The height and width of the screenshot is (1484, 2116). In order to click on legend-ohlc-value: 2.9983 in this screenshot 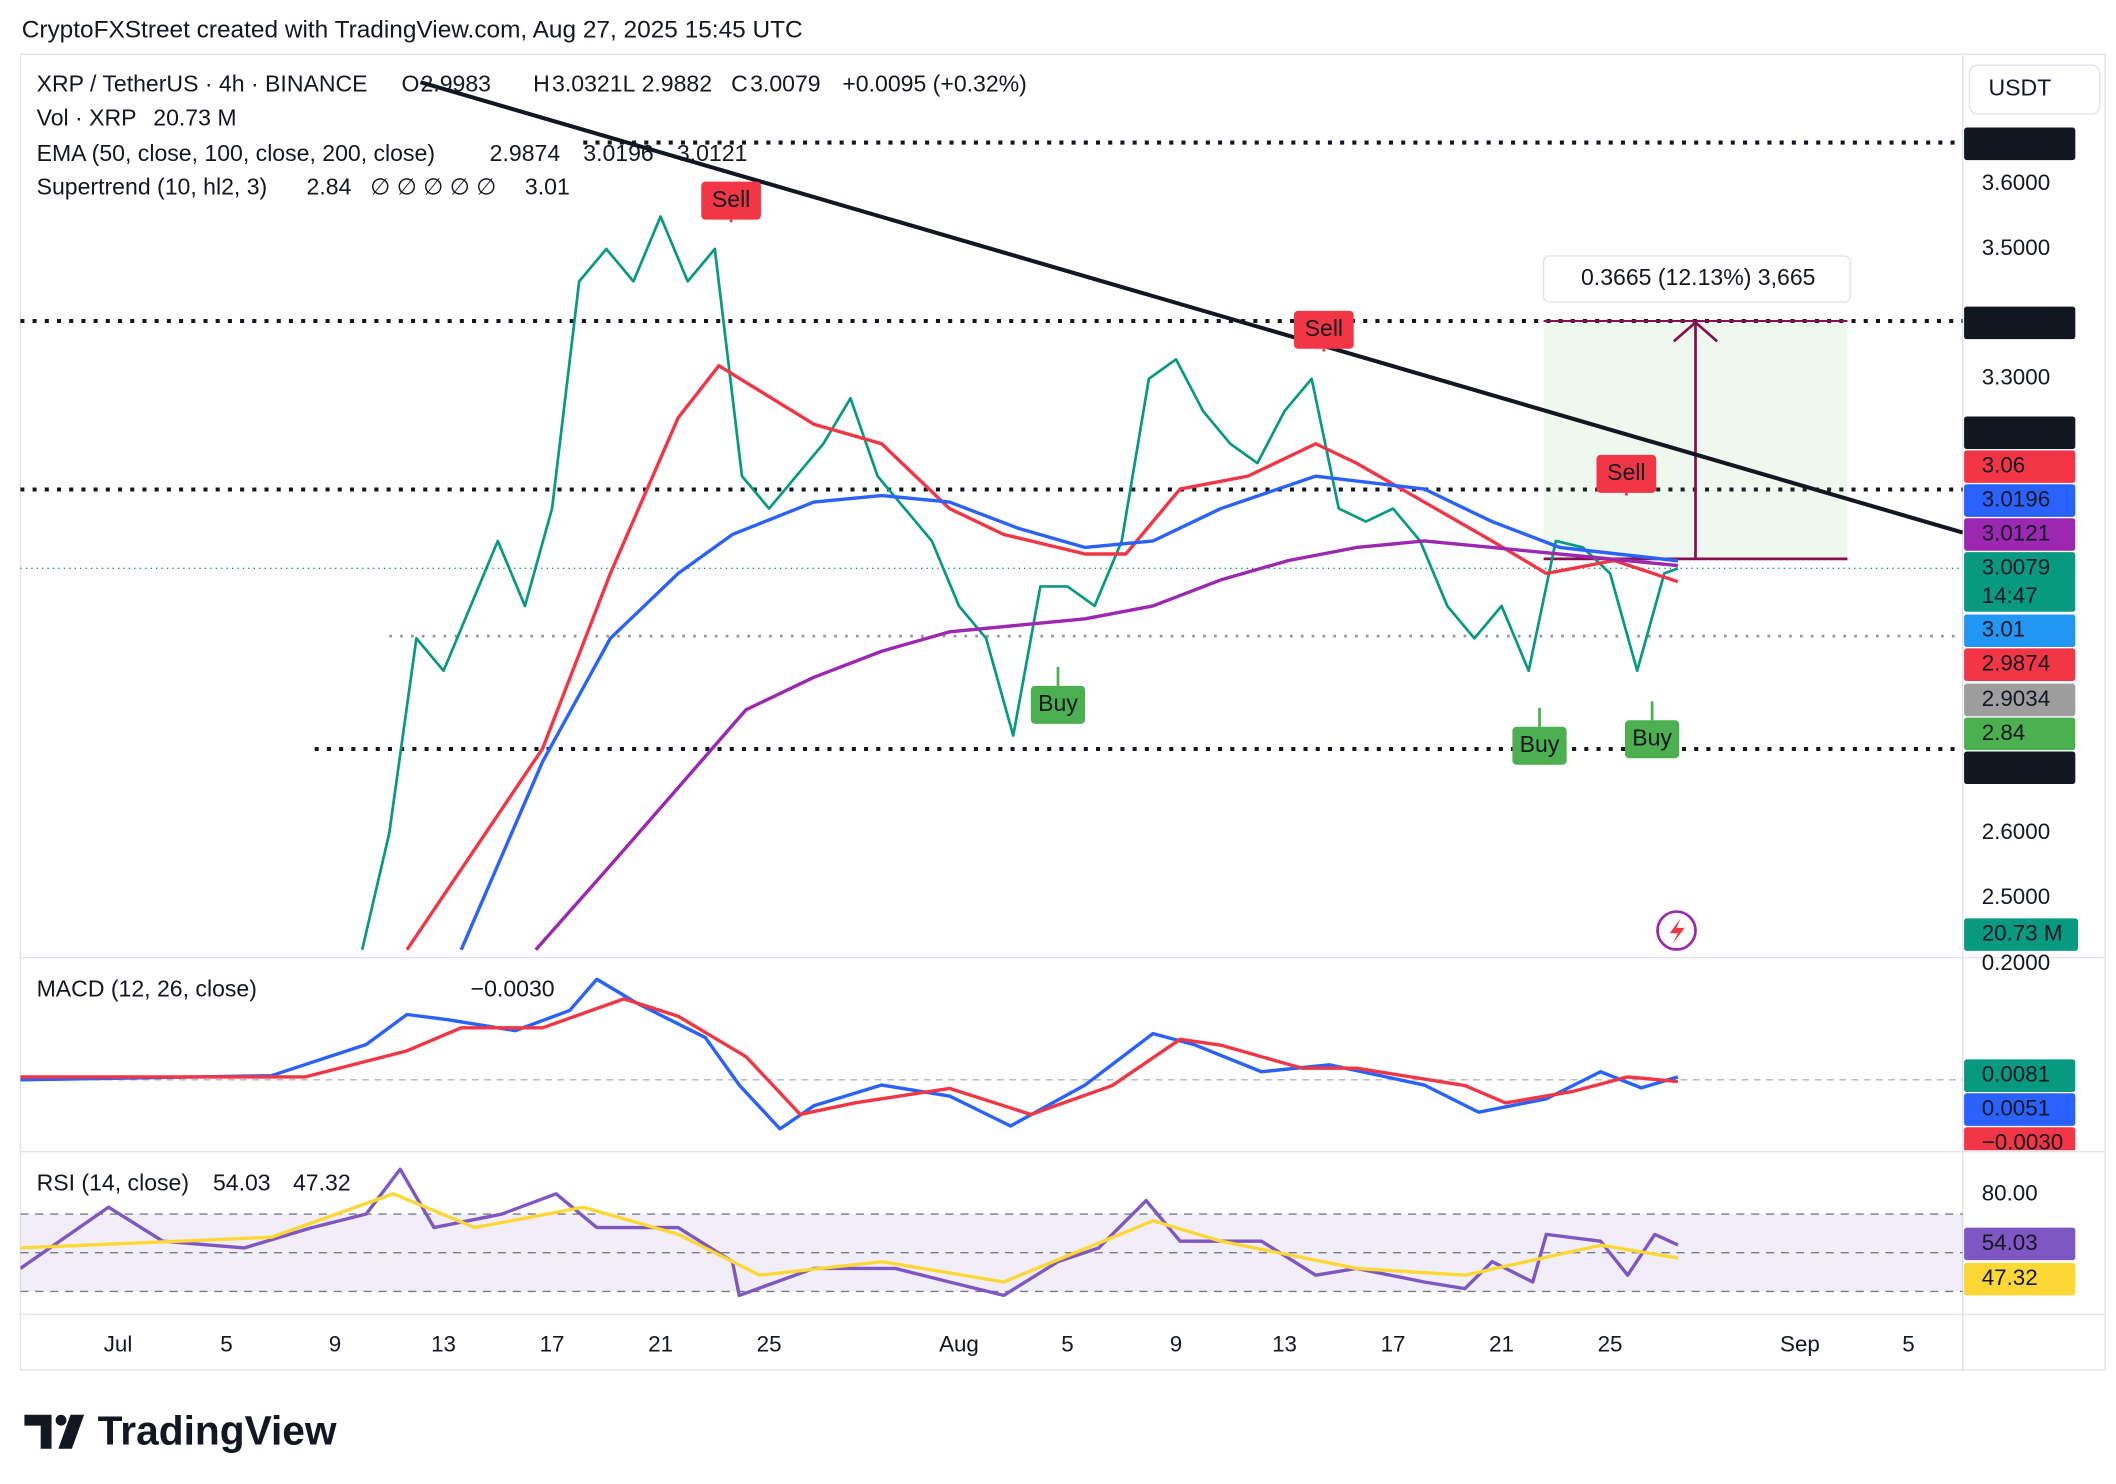, I will do `click(455, 84)`.